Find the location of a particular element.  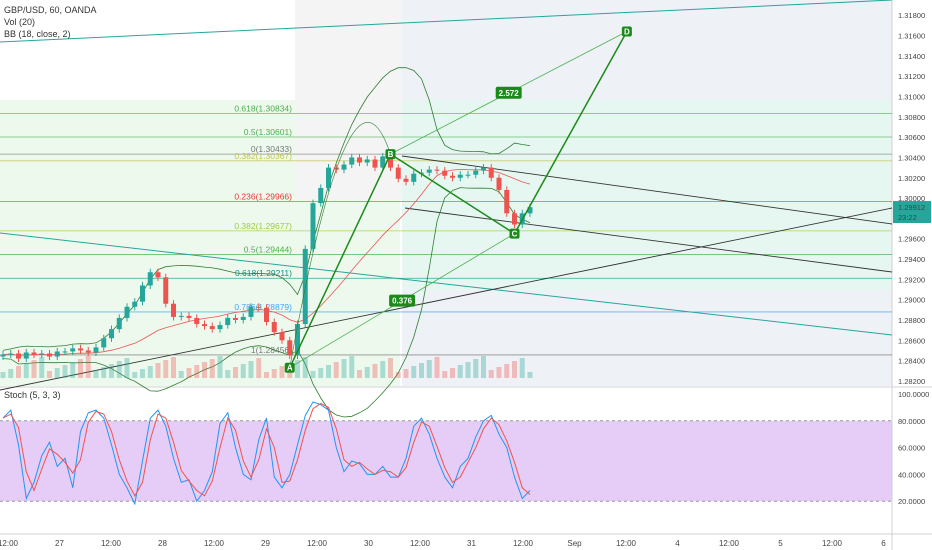

volume-label: Vol (20) is located at coordinates (20, 22).